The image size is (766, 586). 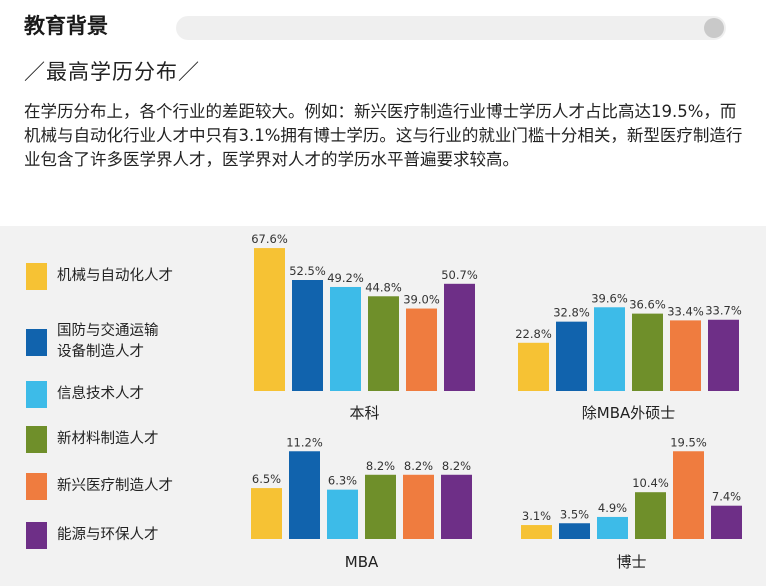 I want to click on section-title: 教育背景, so click(x=66, y=26).